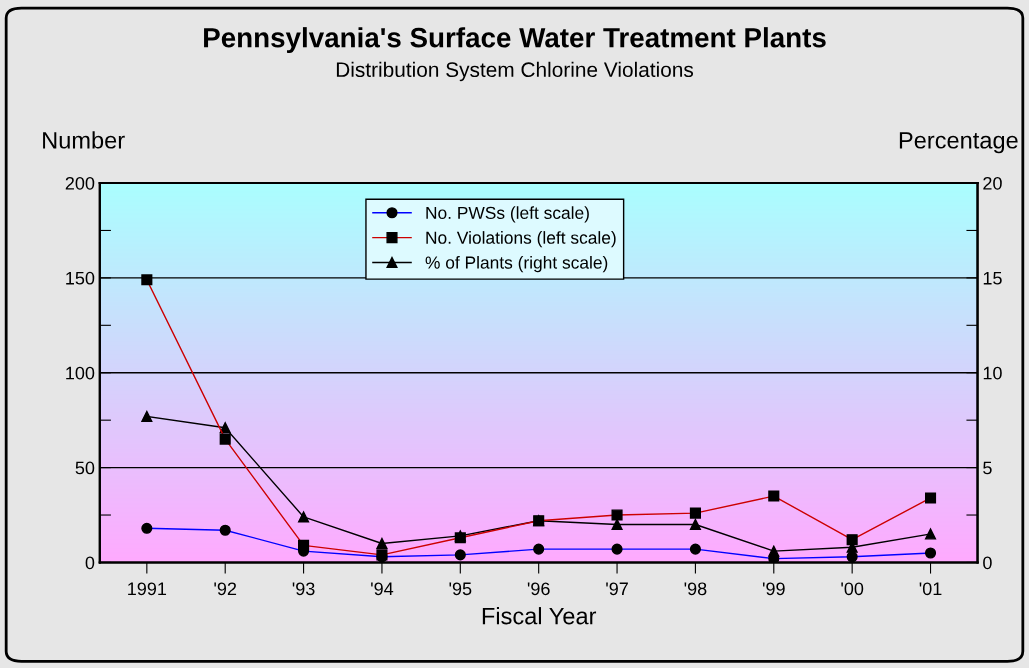 The width and height of the screenshot is (1029, 668). What do you see at coordinates (516, 264) in the screenshot?
I see `legend-label: % of Plants (right scale)` at bounding box center [516, 264].